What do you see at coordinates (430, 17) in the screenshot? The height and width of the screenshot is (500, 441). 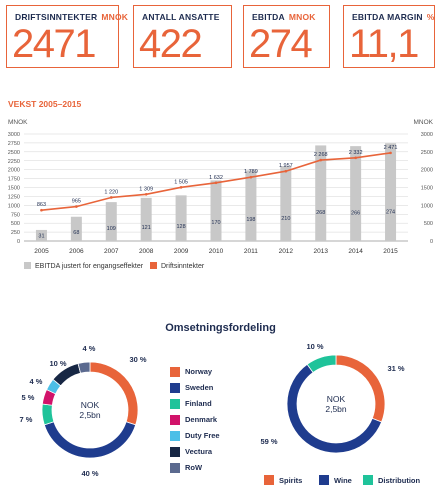 I see `kpi-unit: %` at bounding box center [430, 17].